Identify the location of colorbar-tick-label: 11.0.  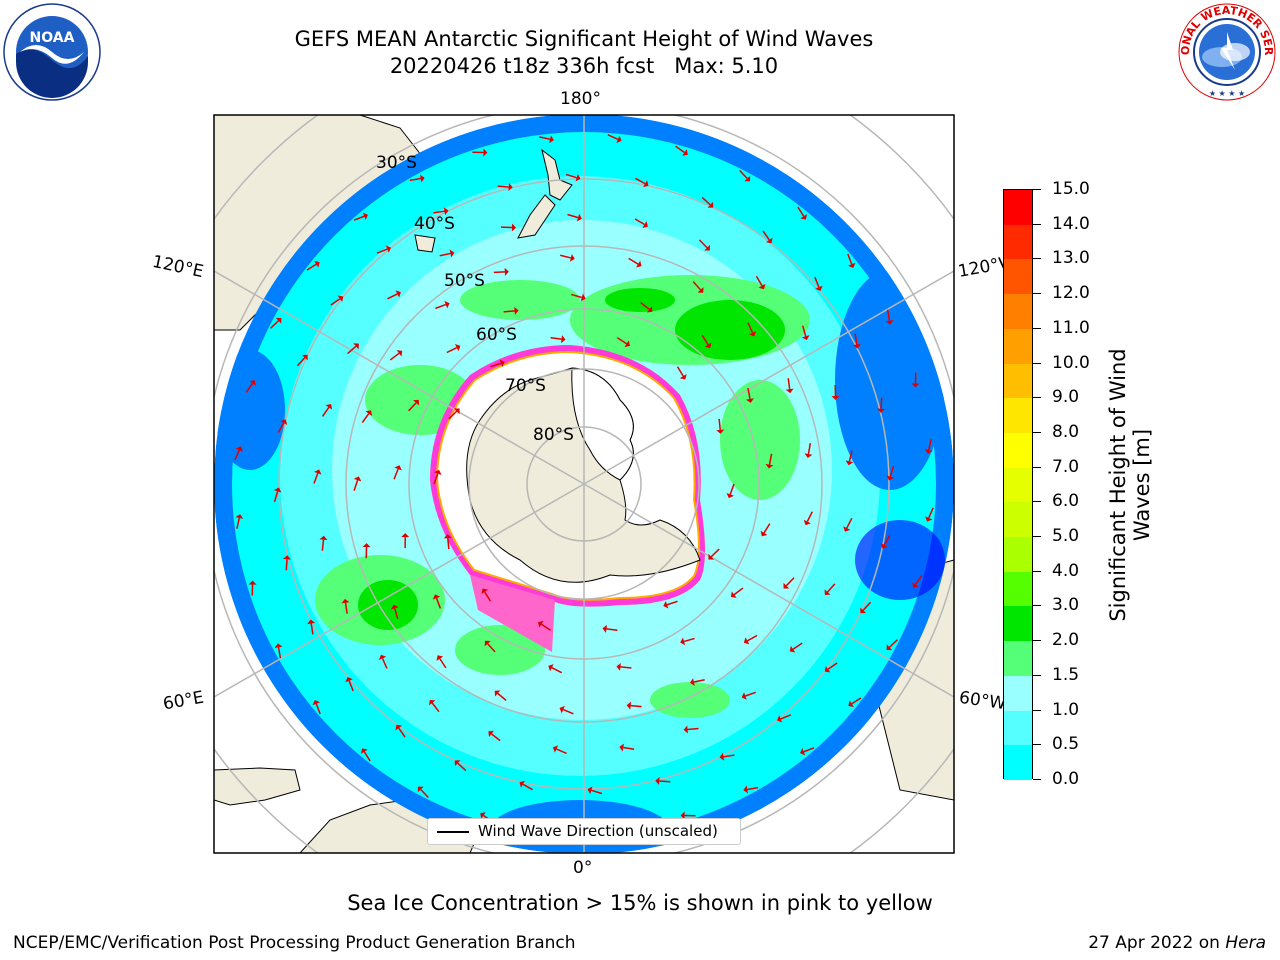
(1071, 327).